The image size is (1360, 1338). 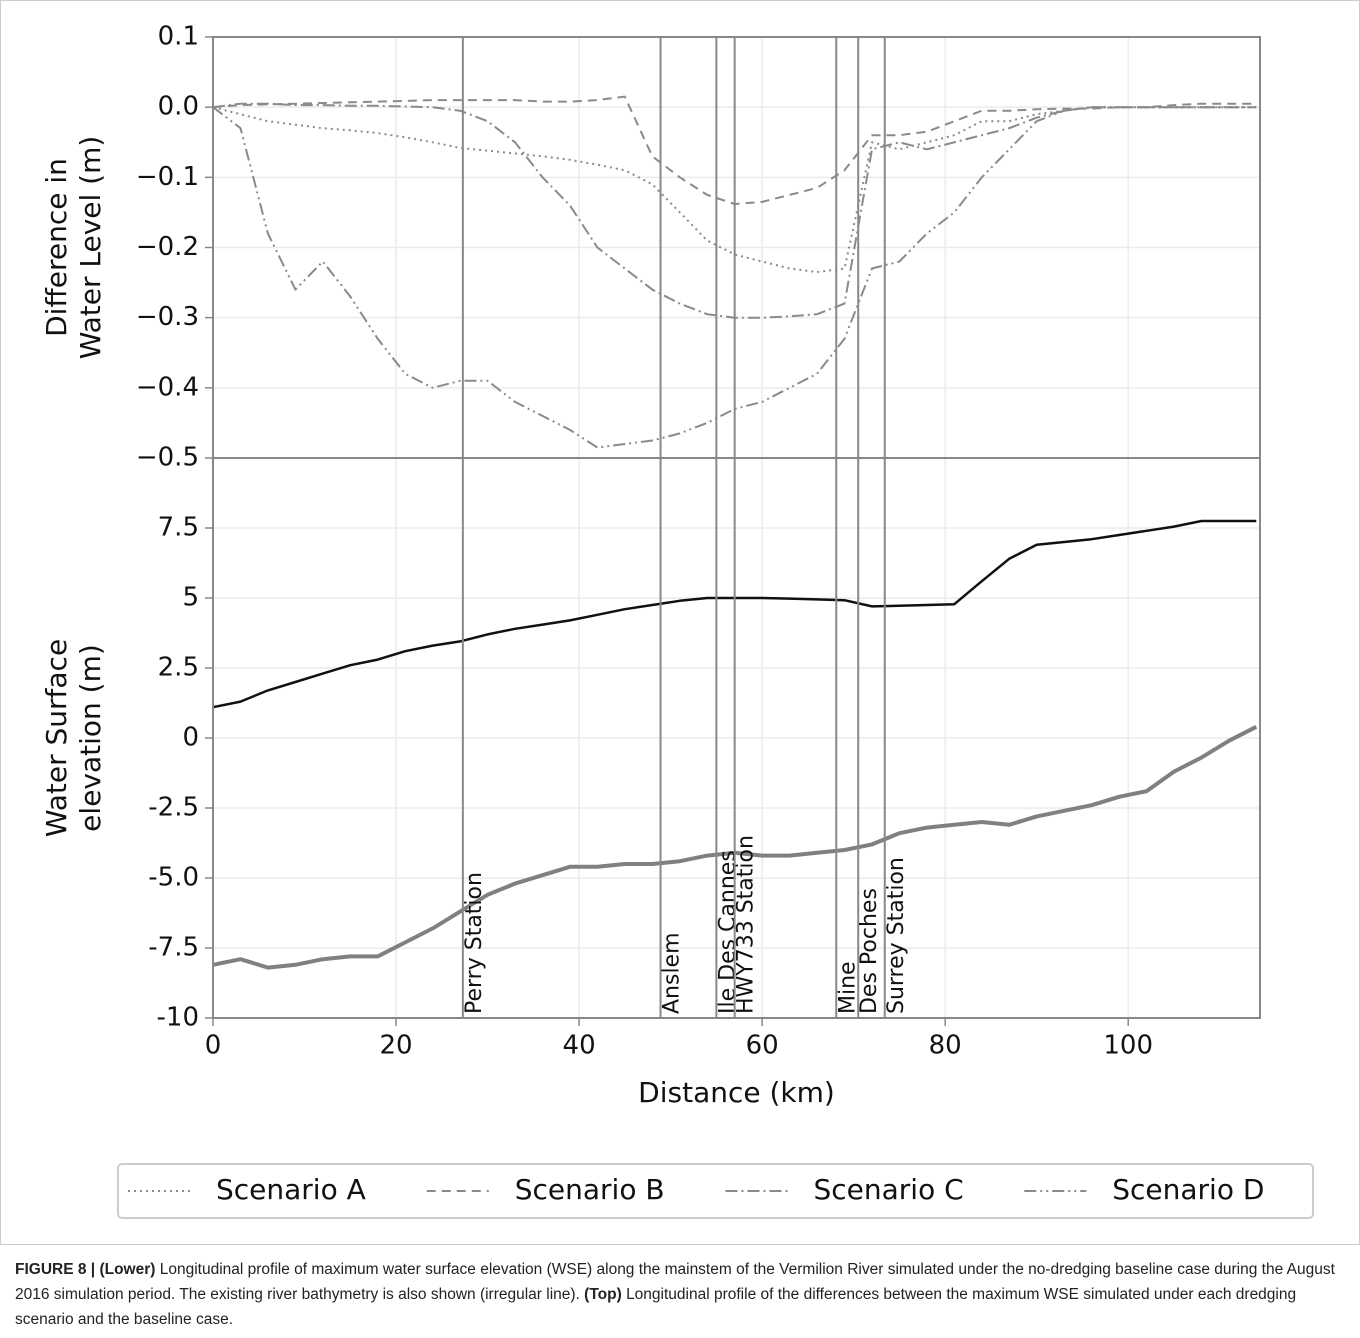 What do you see at coordinates (90, 248) in the screenshot?
I see `y-axis-label: Water Level (m)` at bounding box center [90, 248].